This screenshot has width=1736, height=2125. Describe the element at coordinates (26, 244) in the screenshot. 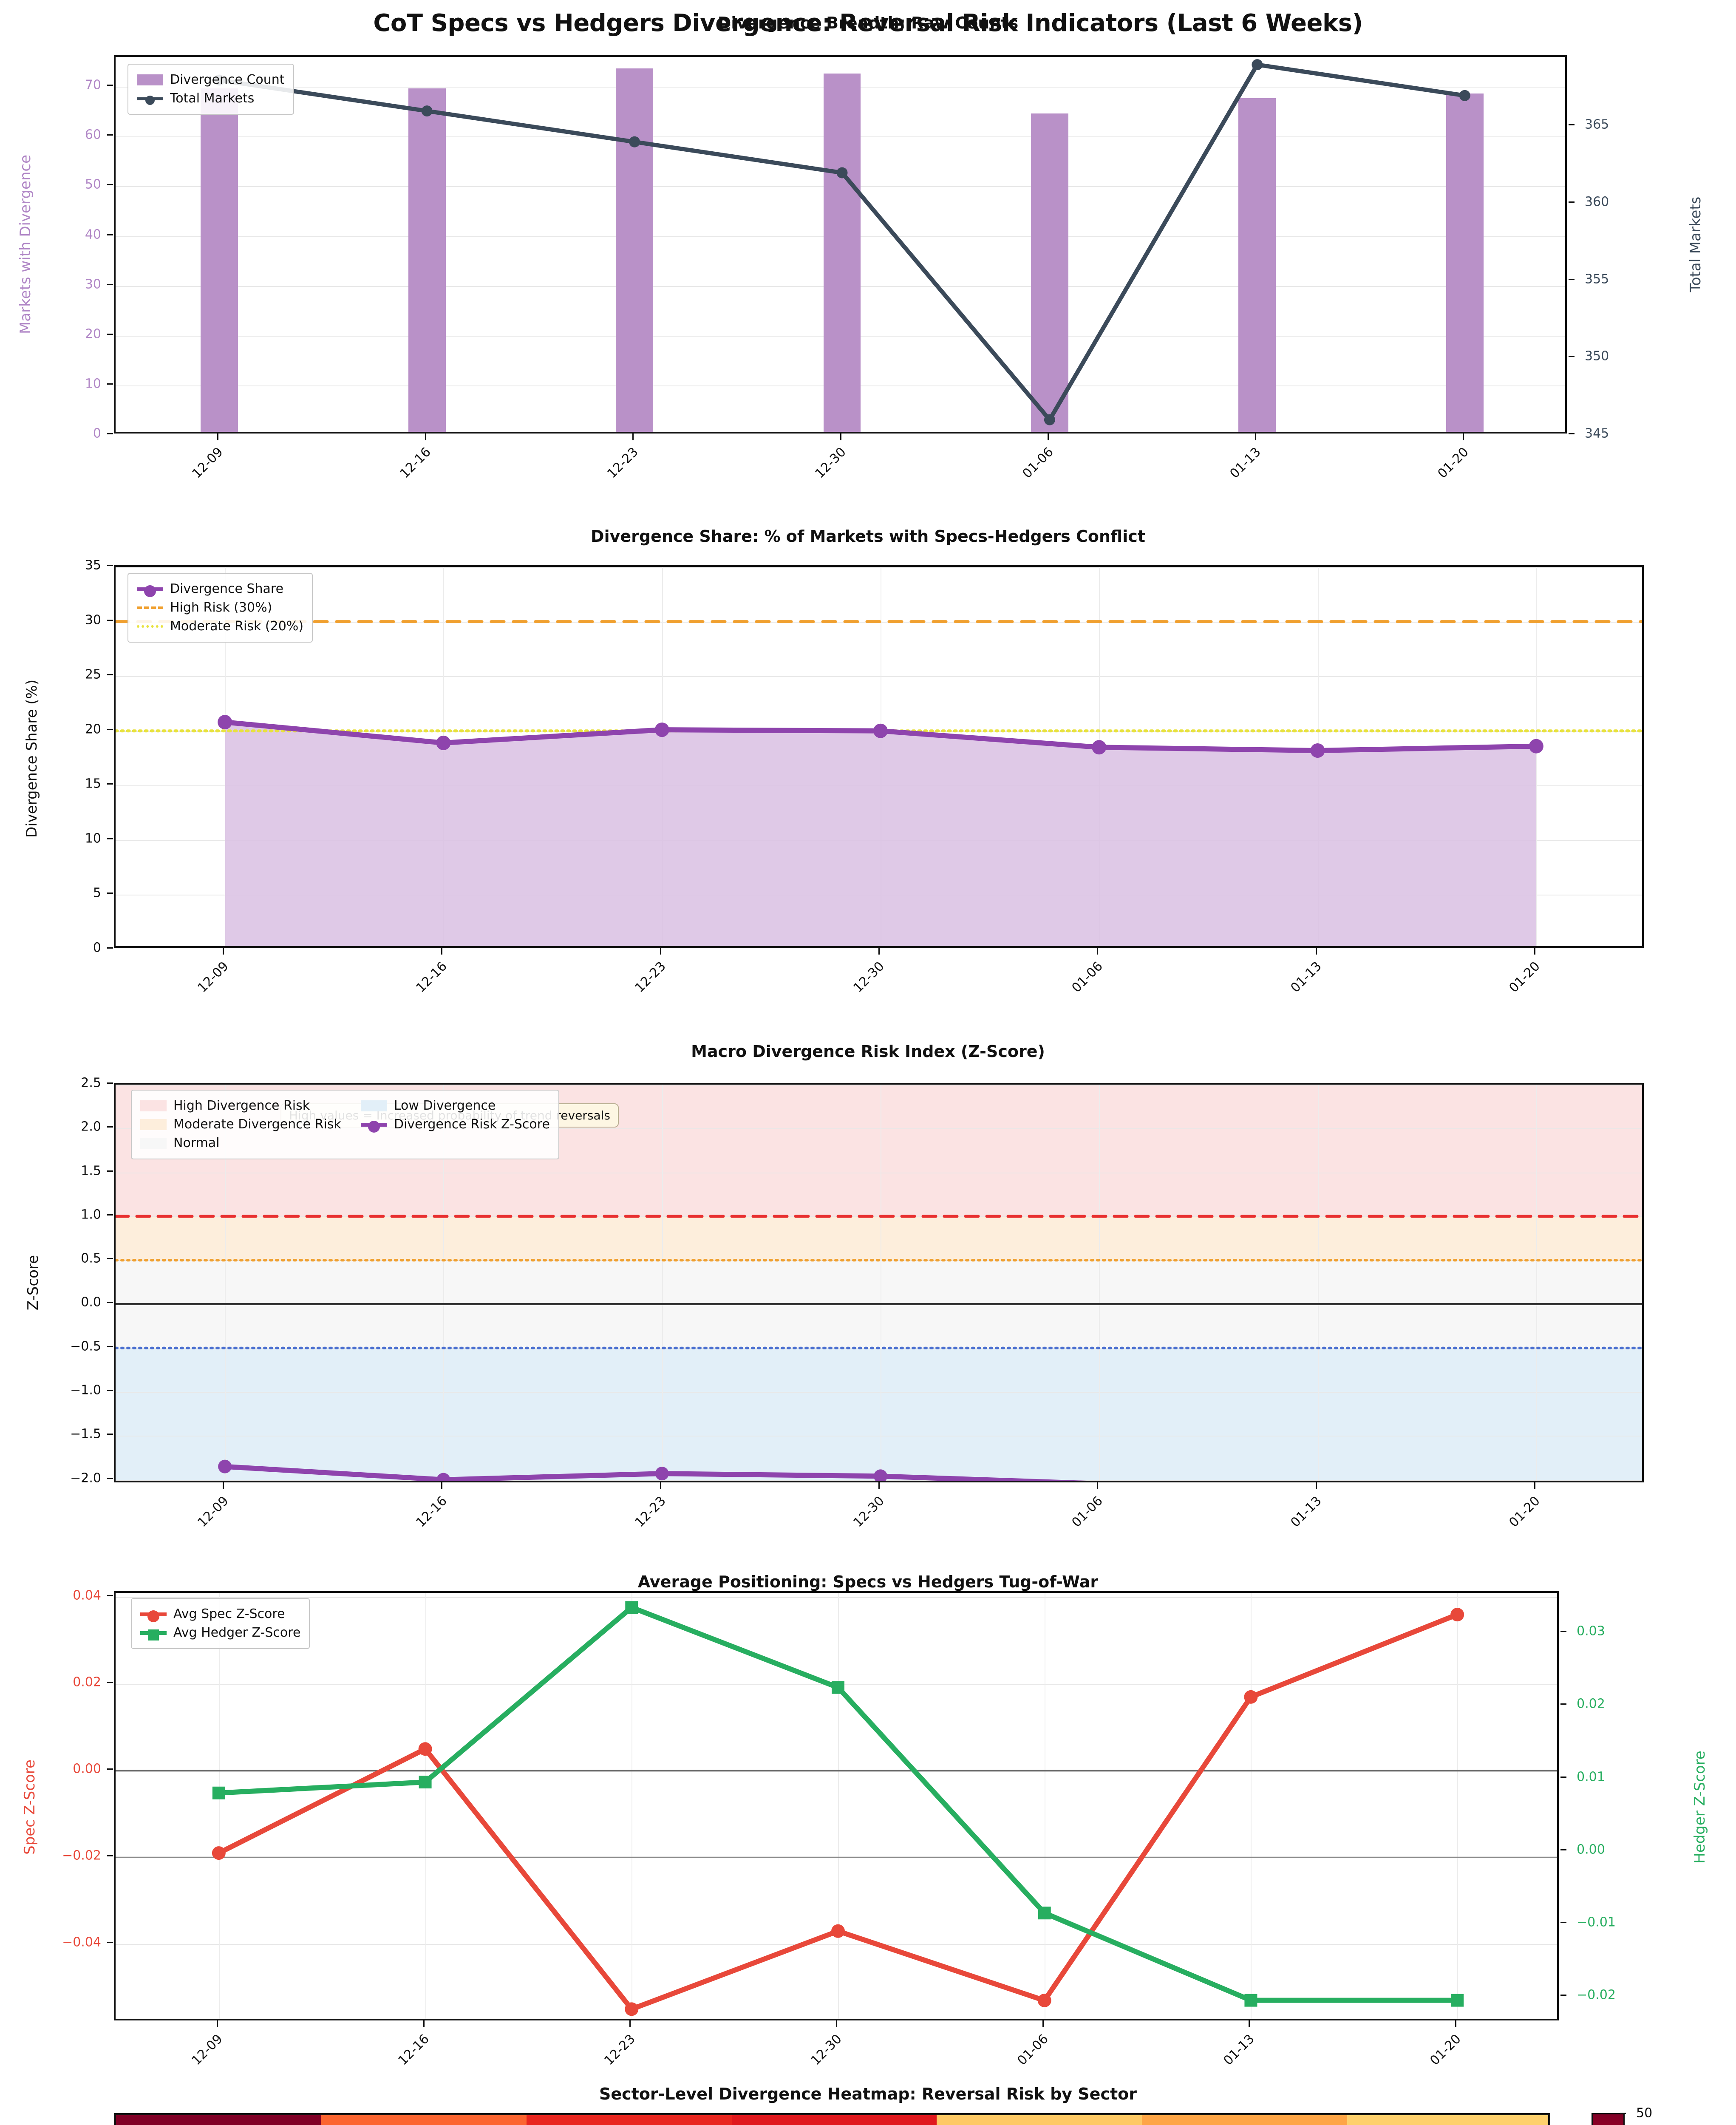

I see `panel1-ylabel-left: Markets with Divergence` at that location.